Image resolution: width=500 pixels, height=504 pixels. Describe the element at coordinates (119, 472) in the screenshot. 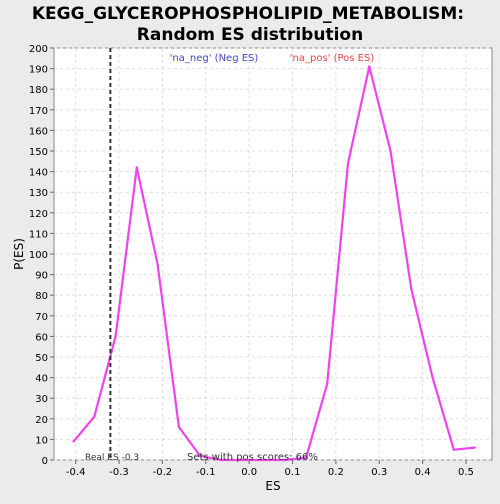

I see `x-tick-label: -0.3` at that location.